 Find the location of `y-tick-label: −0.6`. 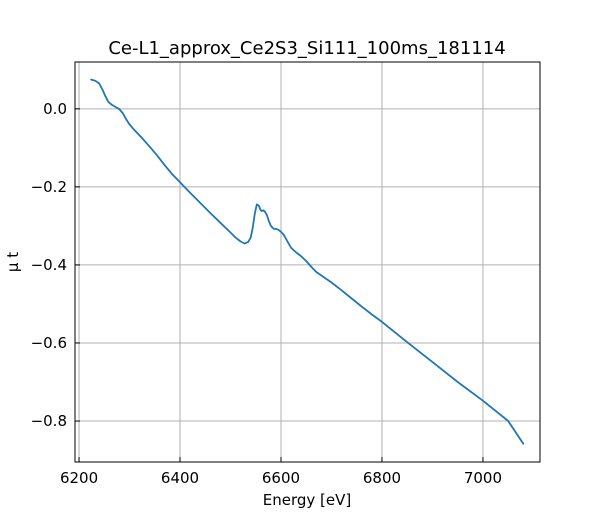

y-tick-label: −0.6 is located at coordinates (49, 343).